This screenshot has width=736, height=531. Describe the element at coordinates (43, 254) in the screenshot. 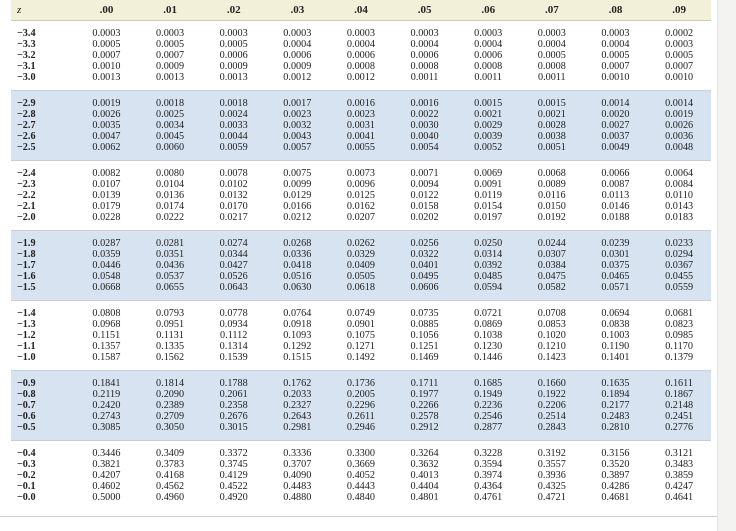

I see `z-value-cell: −1.8` at that location.